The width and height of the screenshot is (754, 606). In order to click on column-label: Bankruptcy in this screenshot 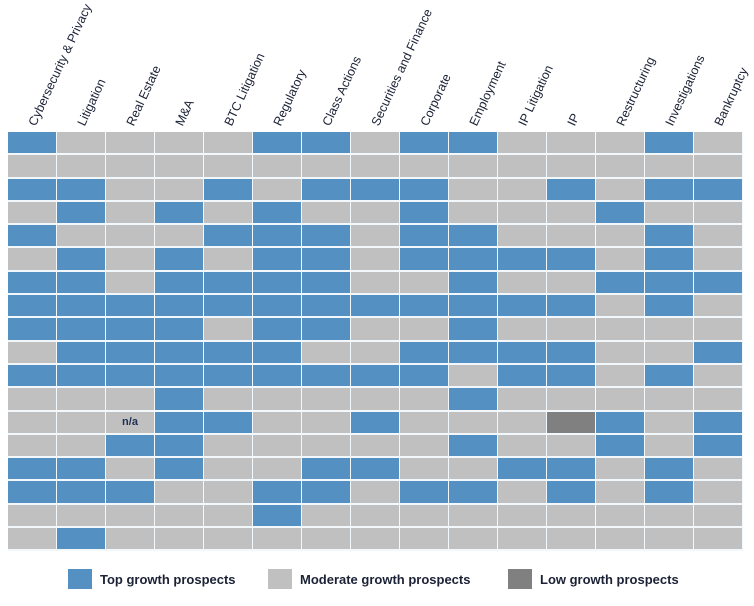, I will do `click(731, 96)`.